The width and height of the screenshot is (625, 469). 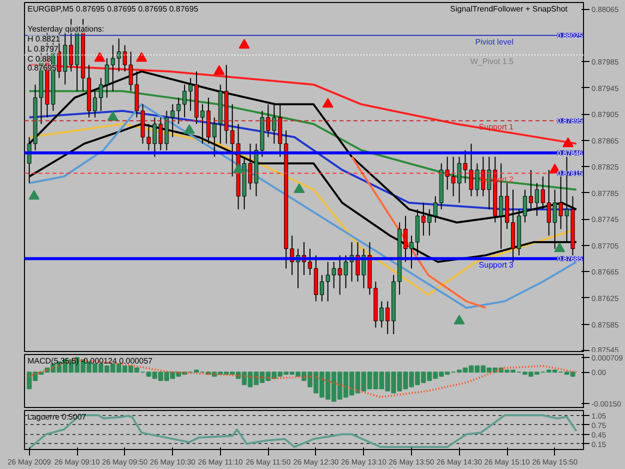 What do you see at coordinates (44, 39) in the screenshot?
I see `annotation: H 0.8821` at bounding box center [44, 39].